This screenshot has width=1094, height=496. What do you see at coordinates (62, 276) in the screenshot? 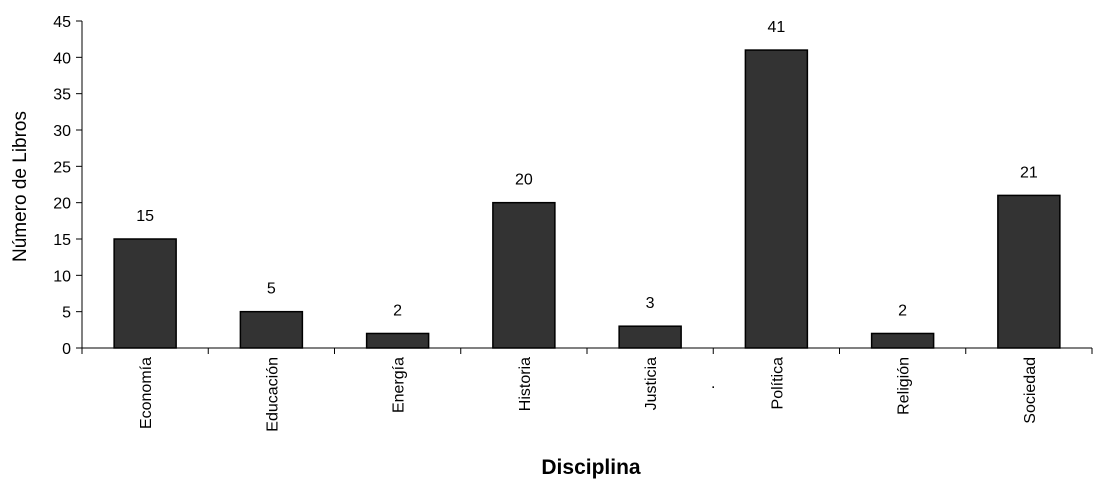
I see `y-tick-label: 10` at bounding box center [62, 276].